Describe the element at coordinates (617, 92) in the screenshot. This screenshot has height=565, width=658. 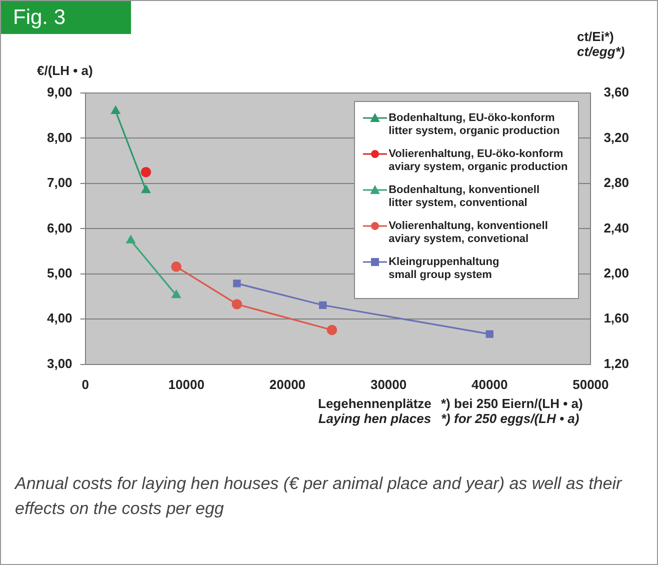
I see `y2-tick-label: 3,60` at that location.